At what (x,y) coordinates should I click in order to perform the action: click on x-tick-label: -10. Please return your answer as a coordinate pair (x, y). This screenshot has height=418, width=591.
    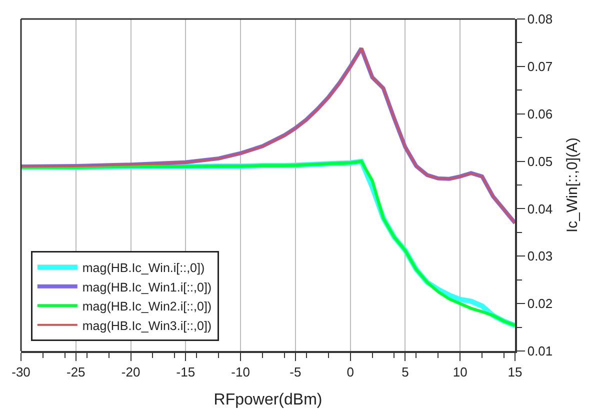
    Looking at the image, I should click on (240, 372).